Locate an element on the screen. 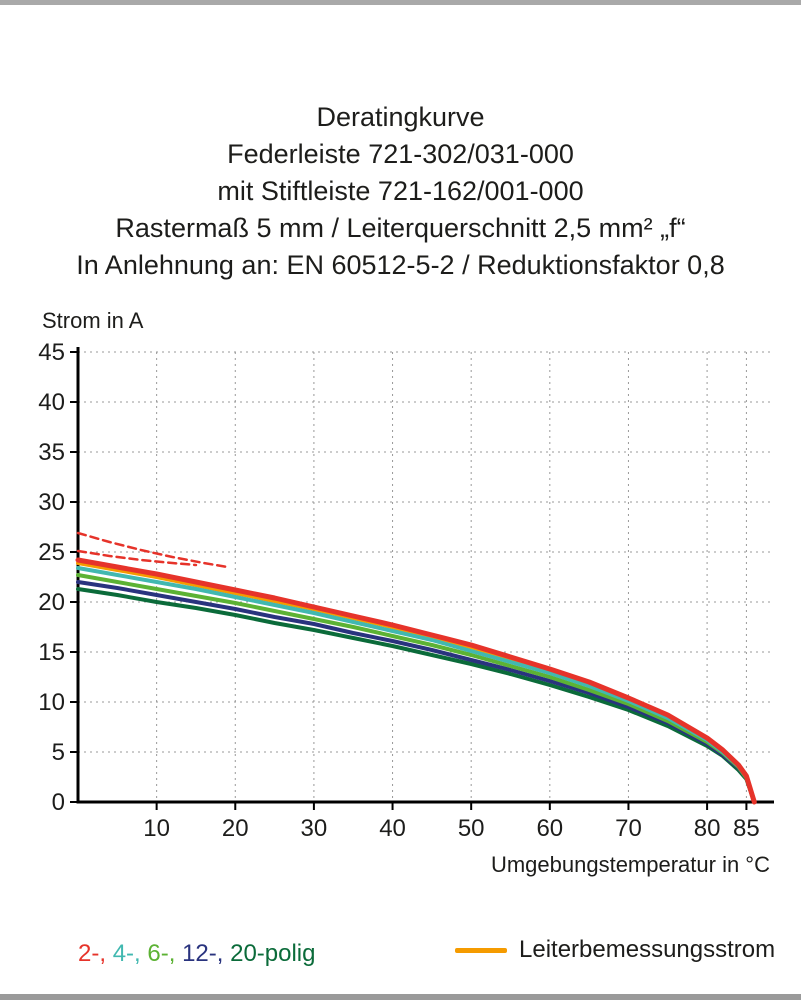 This screenshot has height=1000, width=801. y-tick-label: 30 is located at coordinates (51, 502).